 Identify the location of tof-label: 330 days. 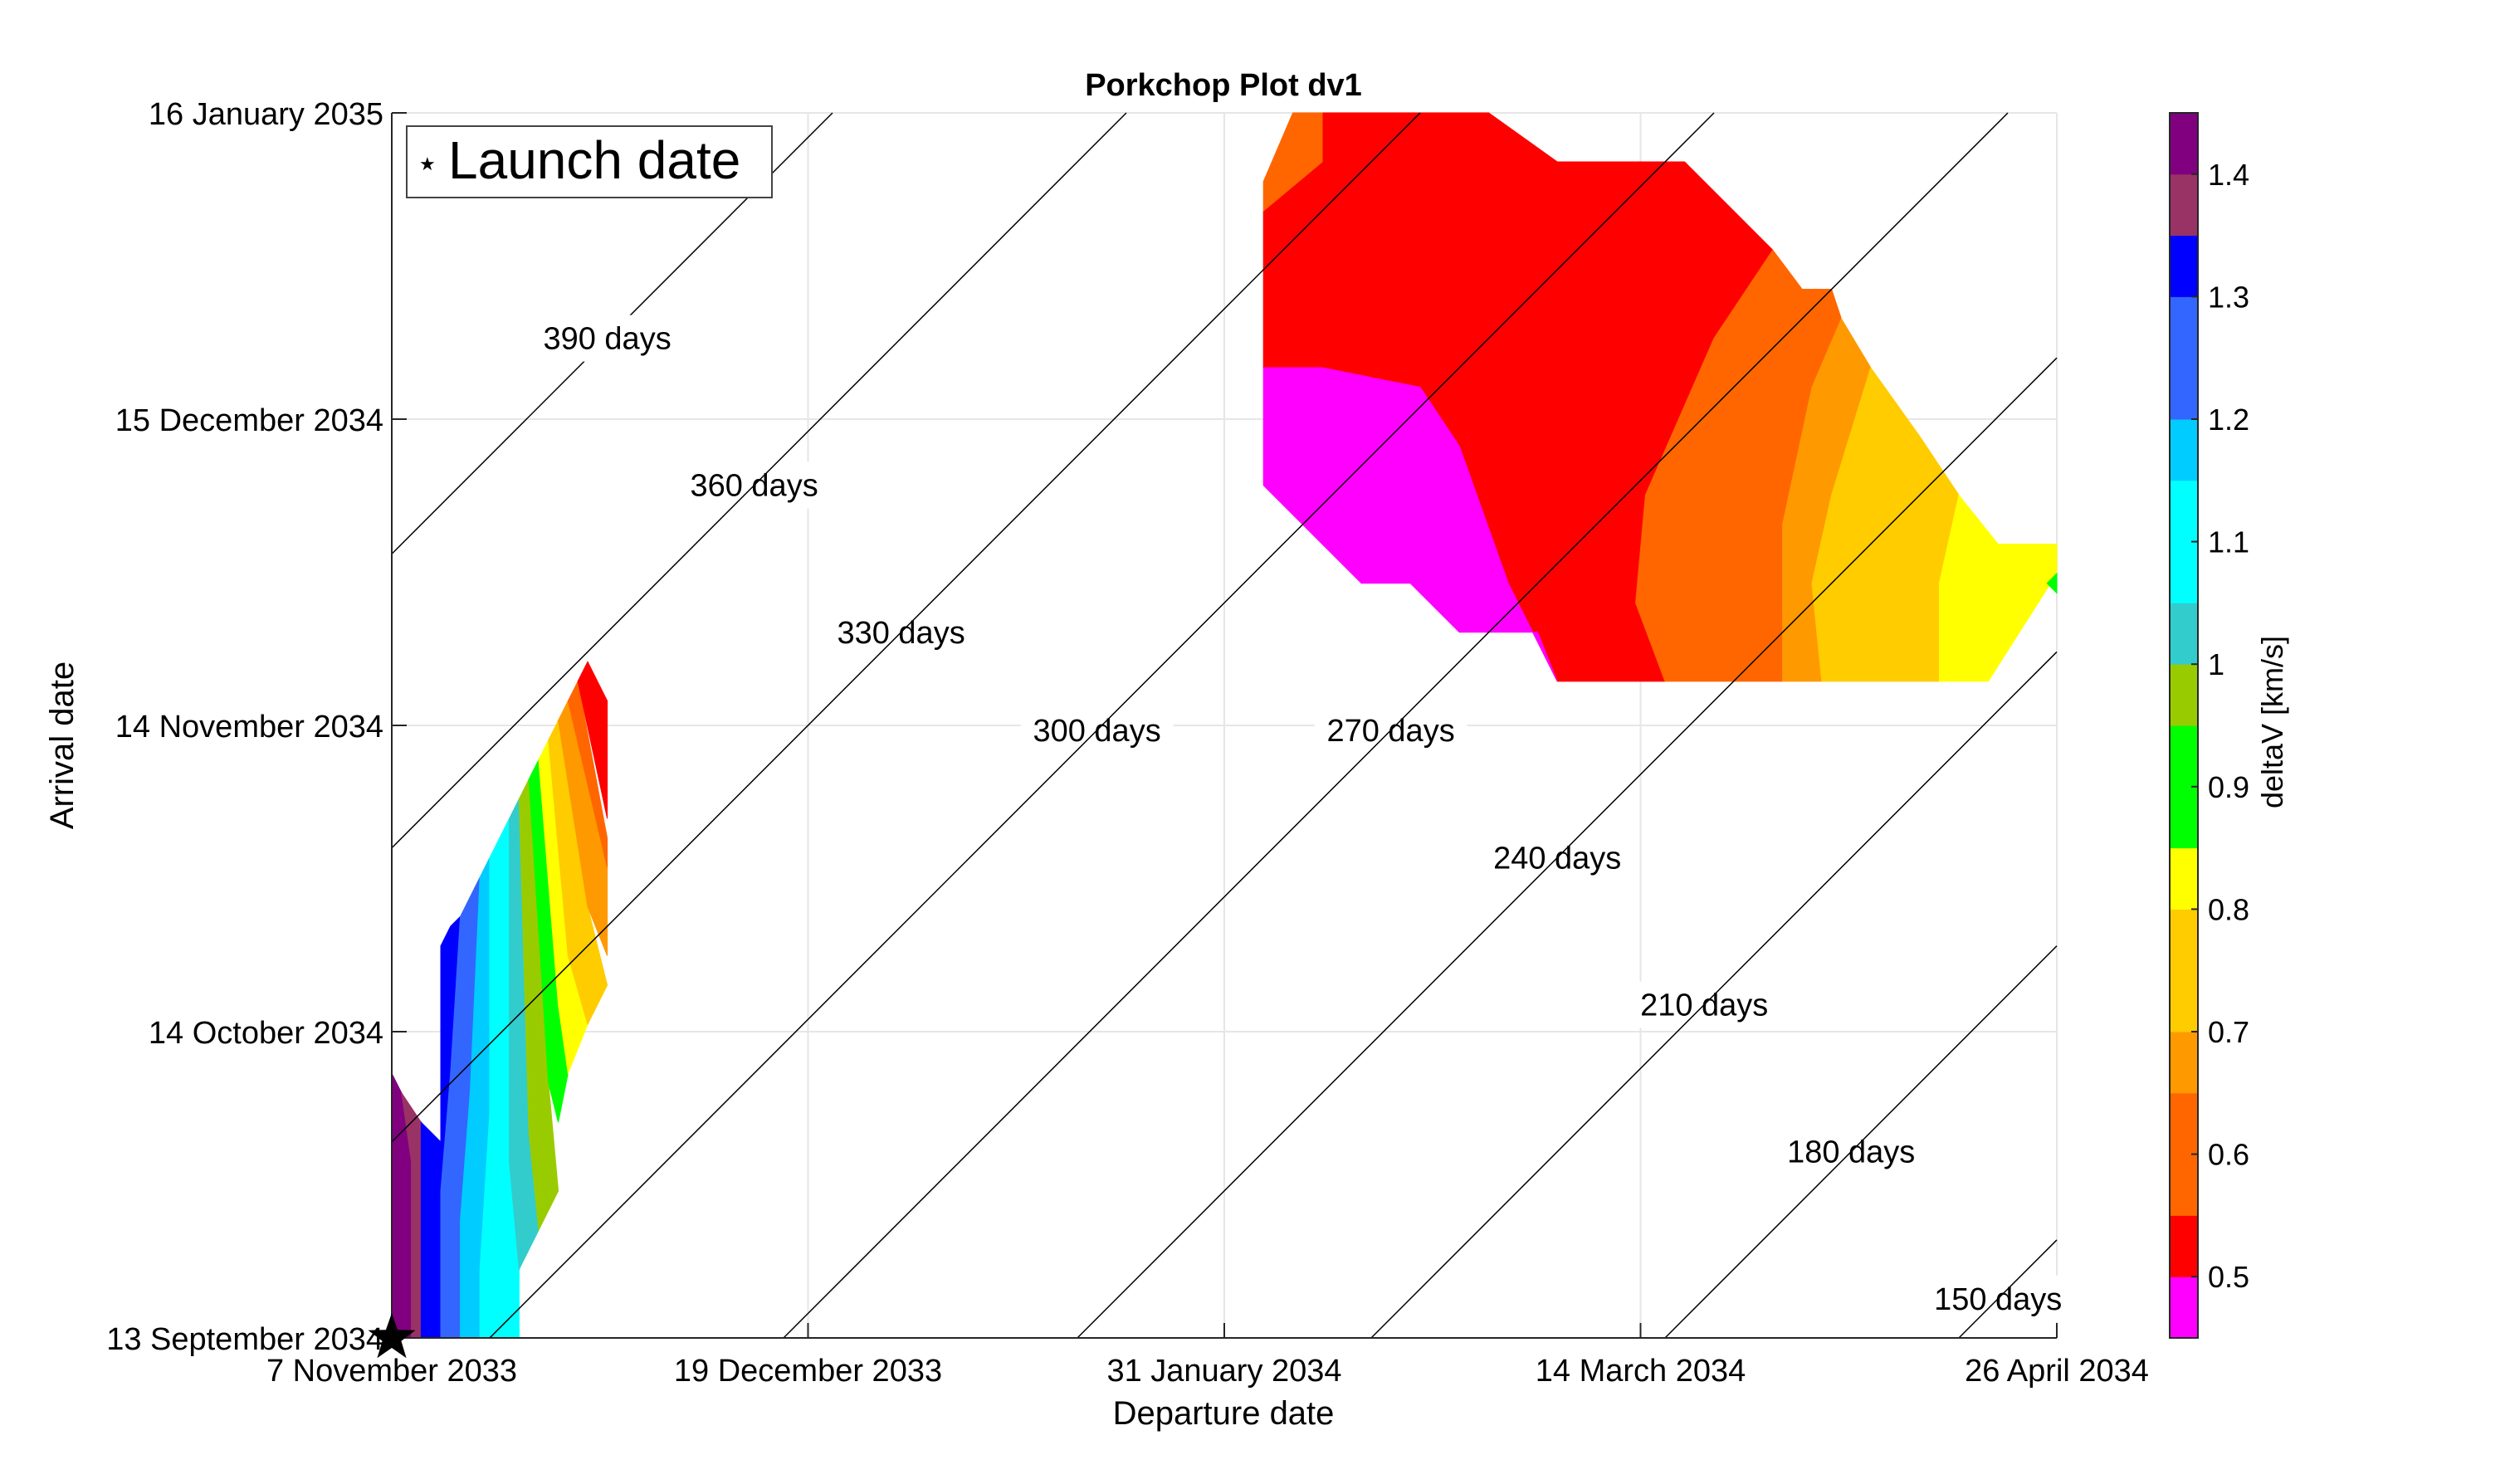
(901, 633).